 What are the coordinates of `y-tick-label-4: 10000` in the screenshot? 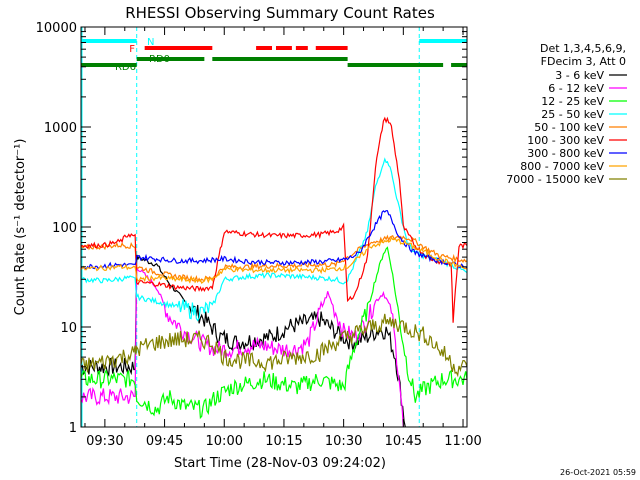 It's located at (56, 28).